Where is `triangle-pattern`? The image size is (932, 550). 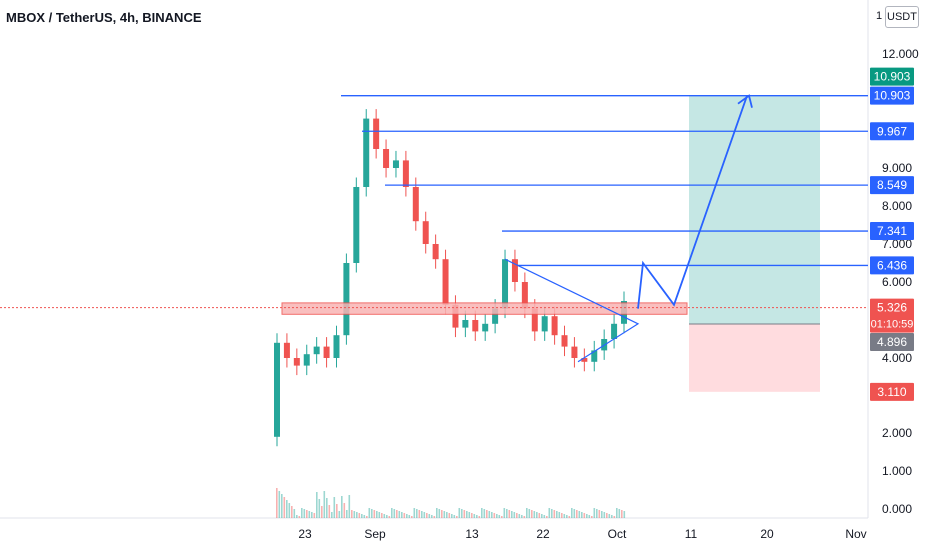 triangle-pattern is located at coordinates (572, 310).